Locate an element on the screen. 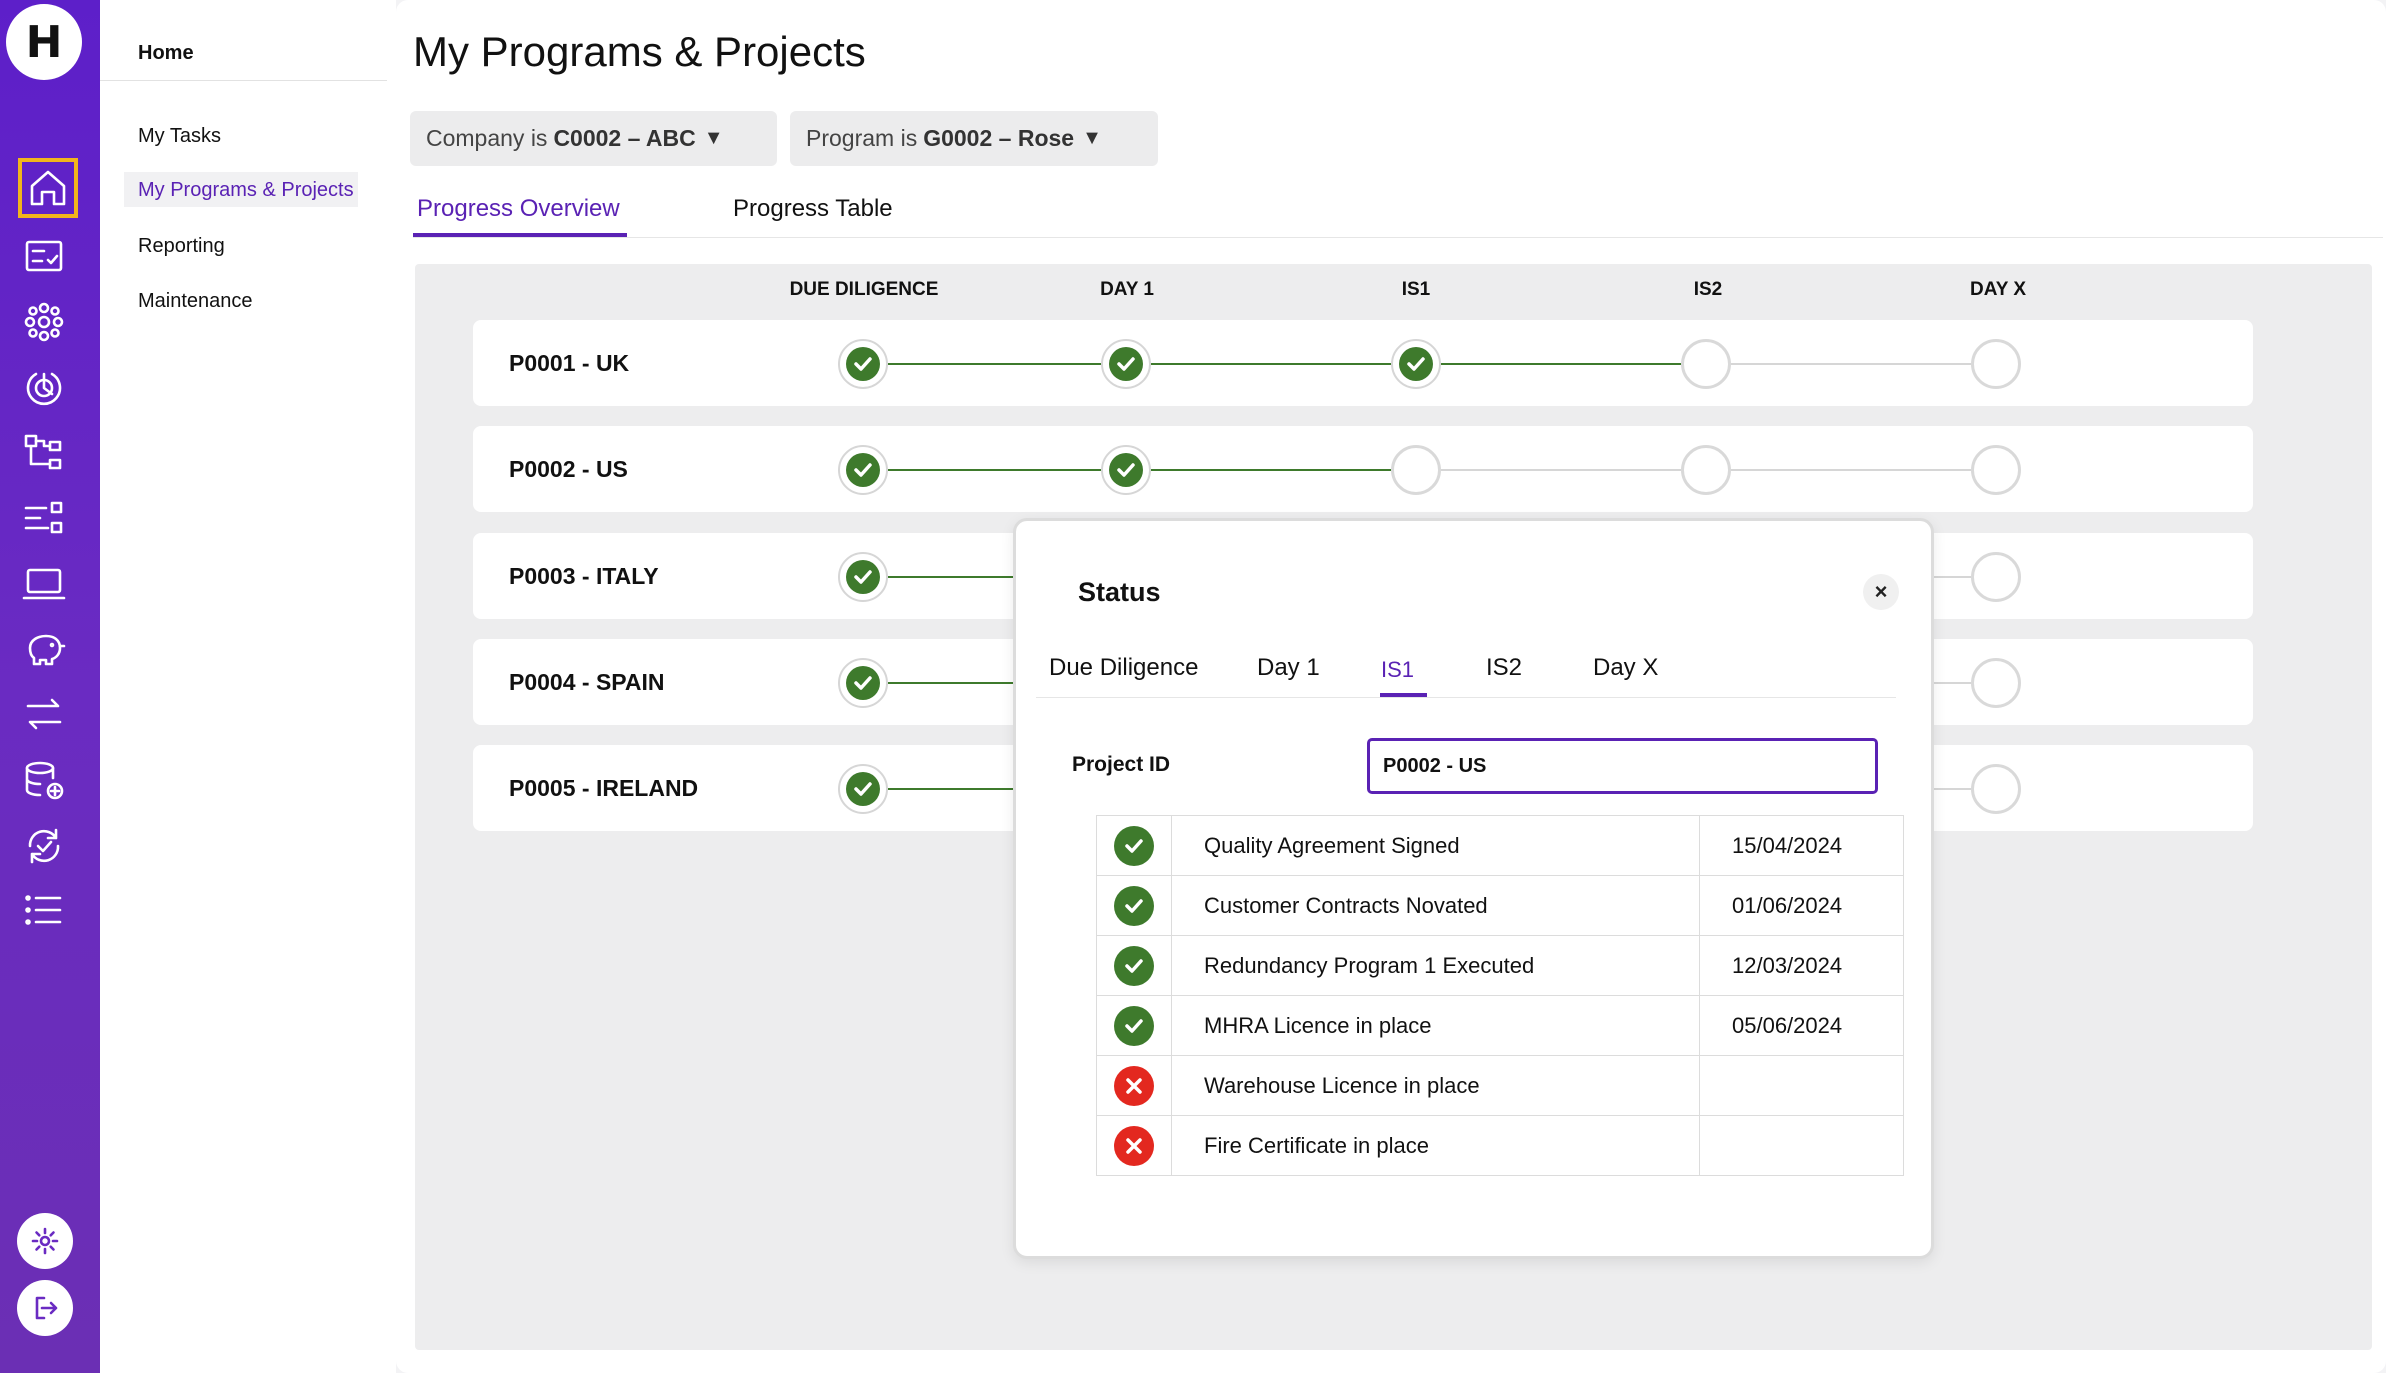  list-icon is located at coordinates (44, 910).